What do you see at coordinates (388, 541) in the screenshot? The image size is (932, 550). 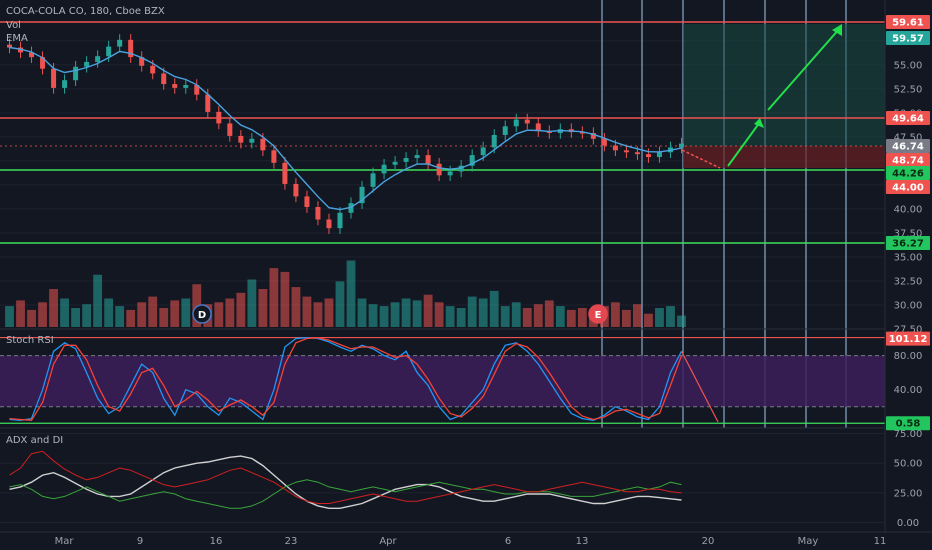 I see `time-tick-label: Apr` at bounding box center [388, 541].